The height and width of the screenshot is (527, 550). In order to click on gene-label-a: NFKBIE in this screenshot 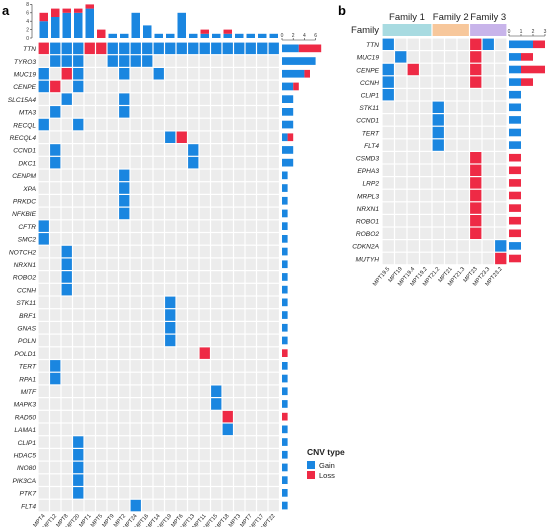, I will do `click(24, 214)`.